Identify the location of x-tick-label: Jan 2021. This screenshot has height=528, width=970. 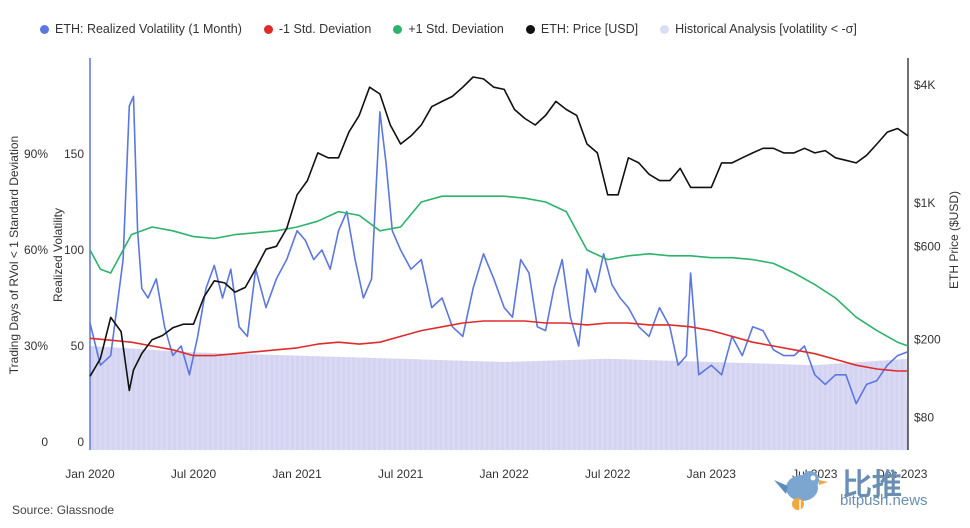
(297, 474).